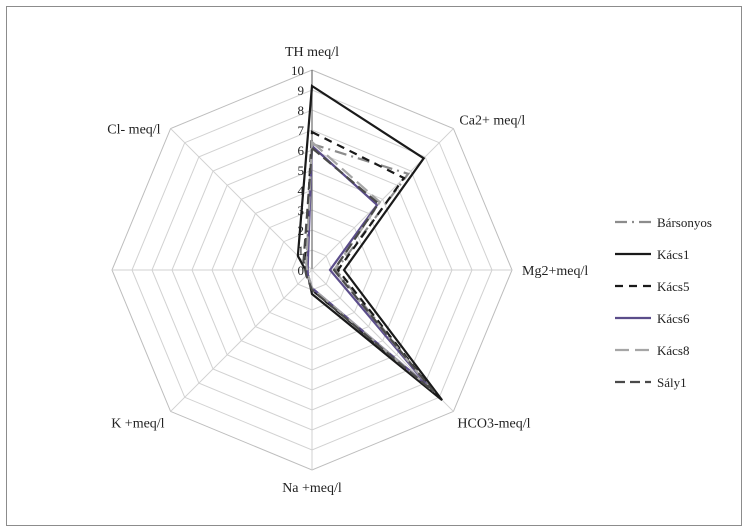 The height and width of the screenshot is (532, 750). Describe the element at coordinates (673, 318) in the screenshot. I see `legend-label: Kács6` at that location.